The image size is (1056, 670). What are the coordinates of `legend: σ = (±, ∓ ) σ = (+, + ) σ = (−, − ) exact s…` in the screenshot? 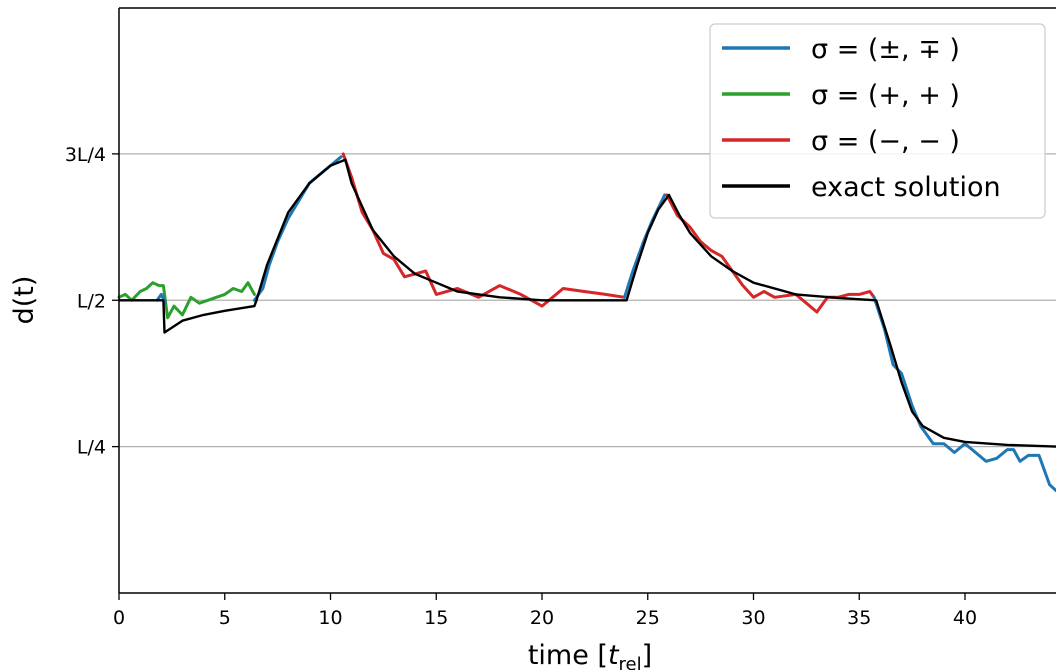 It's located at (877, 121).